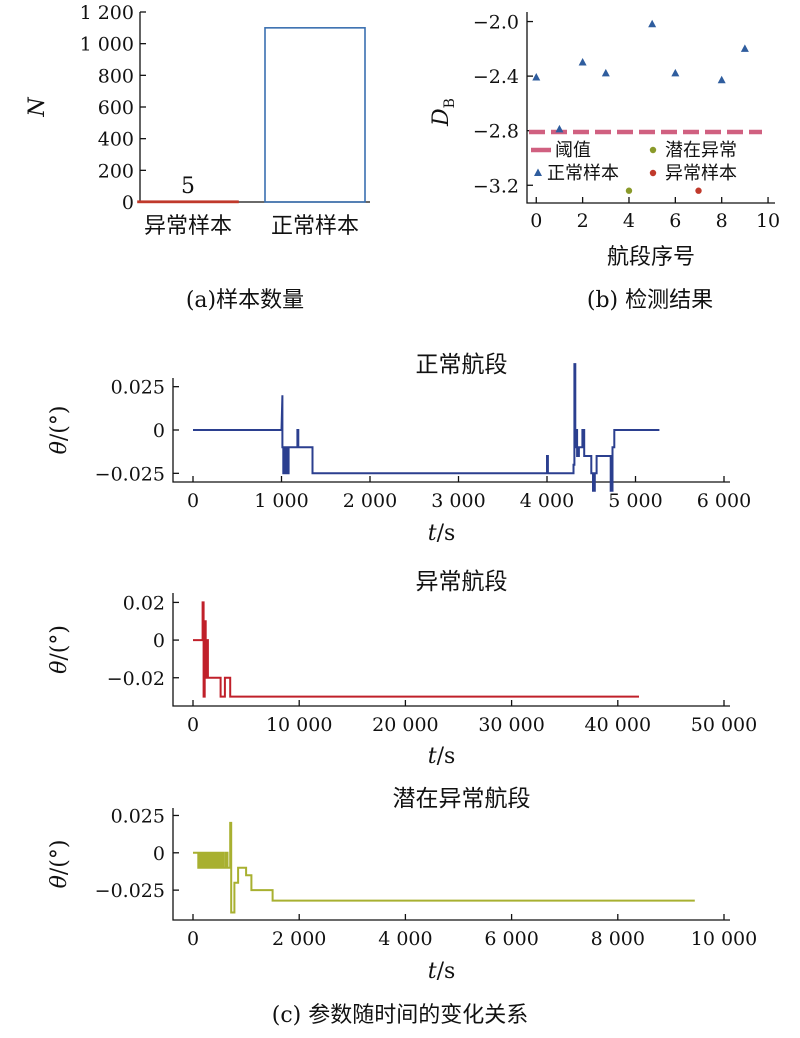  I want to click on chart-title: 正常航段, so click(462, 365).